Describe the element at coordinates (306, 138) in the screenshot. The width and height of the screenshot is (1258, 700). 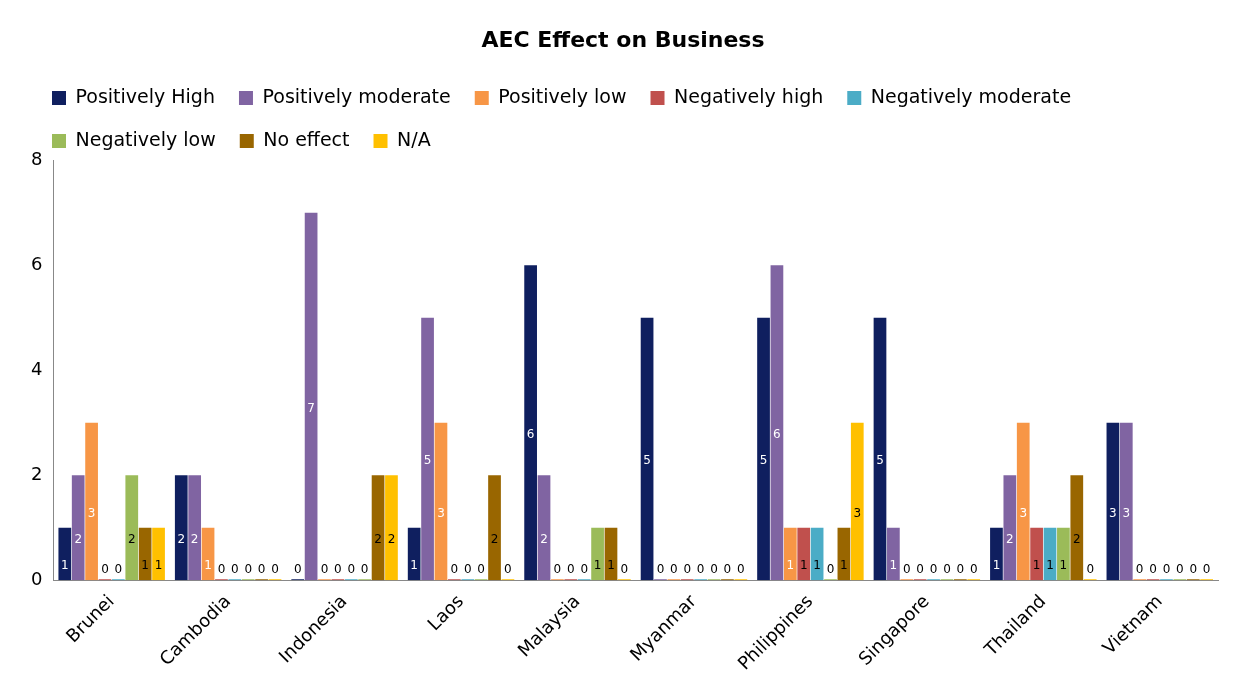
I see `legend-label: No effect` at that location.